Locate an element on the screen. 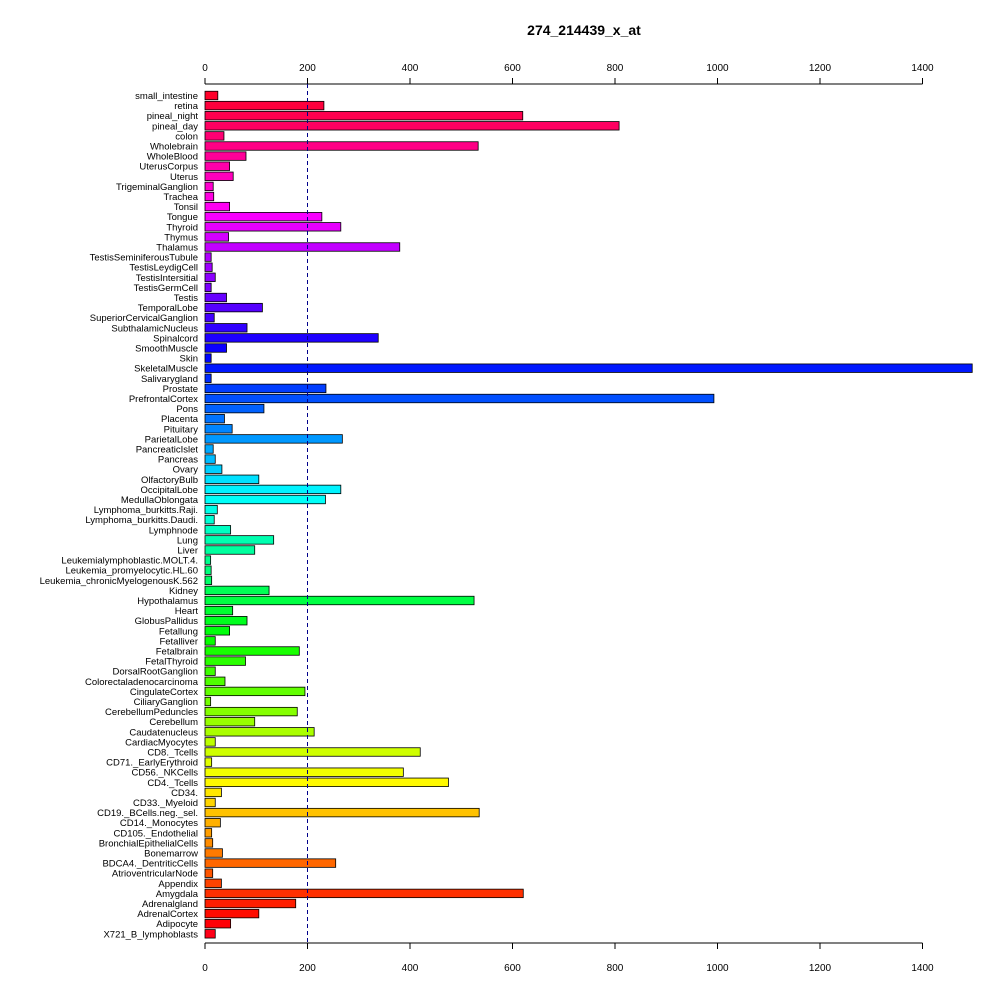 The width and height of the screenshot is (1000, 1000). bar-Lymphnode is located at coordinates (218, 530).